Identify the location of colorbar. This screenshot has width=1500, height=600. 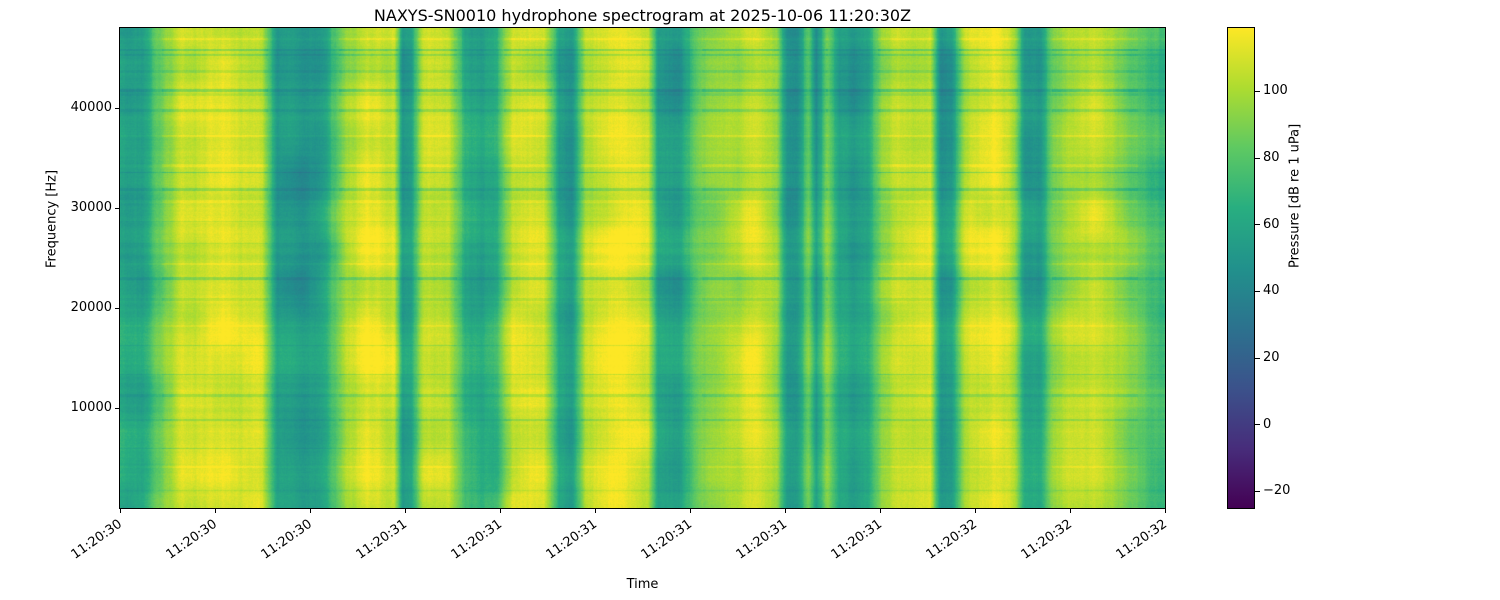
(1241, 268).